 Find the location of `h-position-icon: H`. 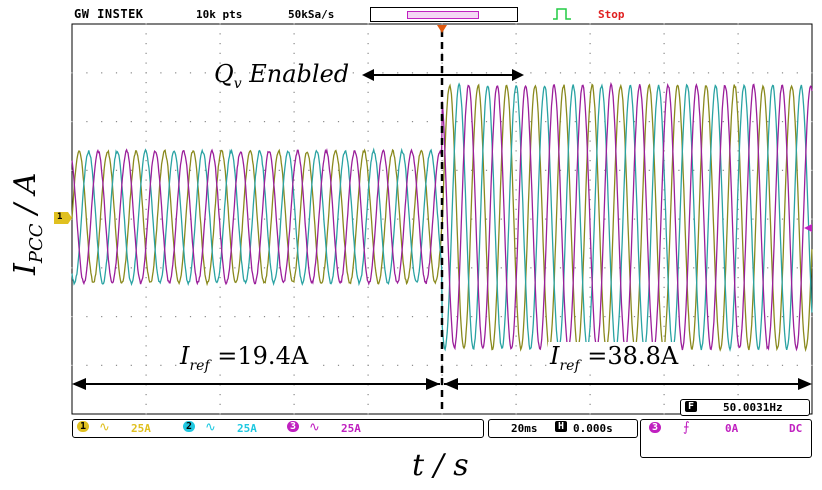

h-position-icon: H is located at coordinates (561, 426).